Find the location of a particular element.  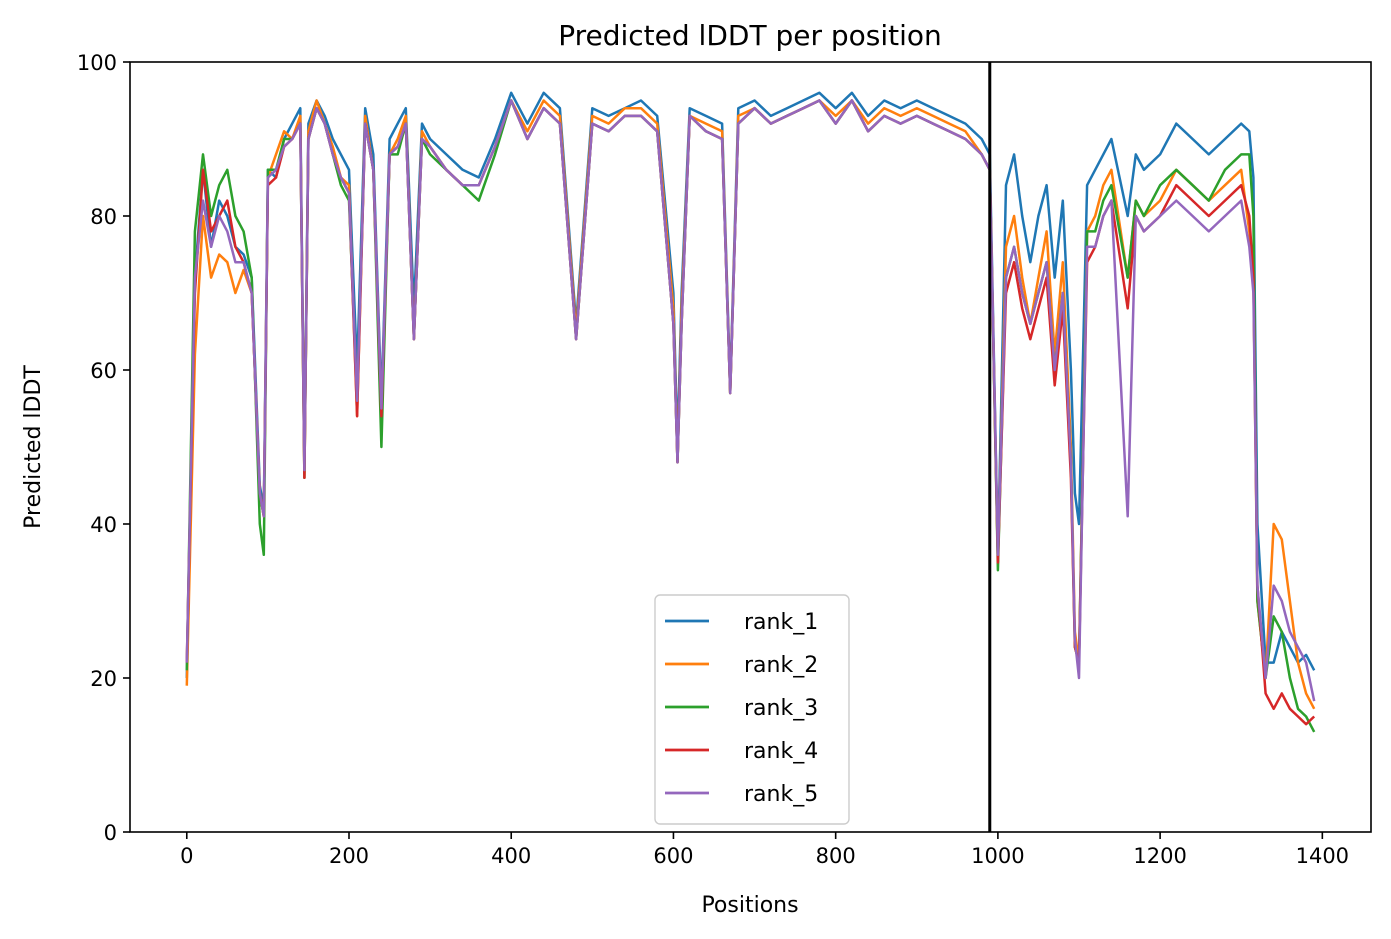

x-tick-label: 1400 is located at coordinates (1322, 856).